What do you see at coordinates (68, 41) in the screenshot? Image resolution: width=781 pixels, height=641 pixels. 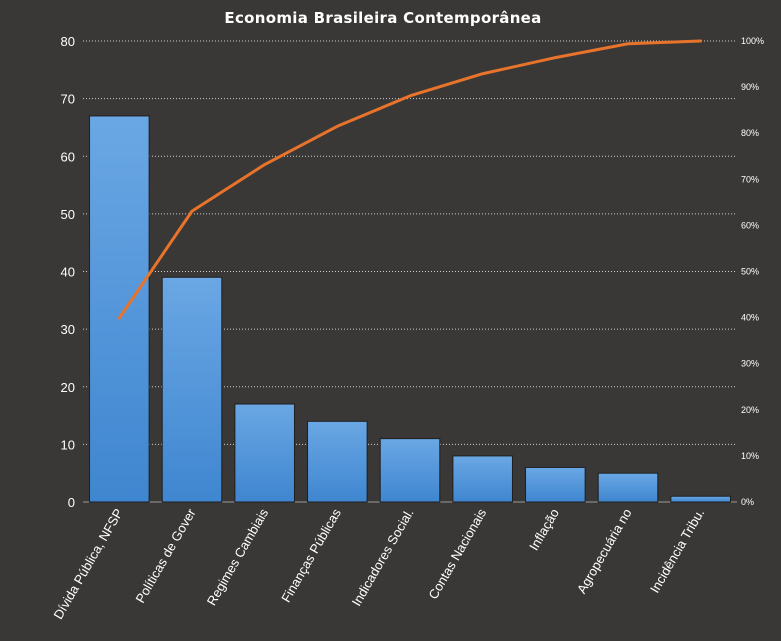 I see `y-tick-label: 80` at bounding box center [68, 41].